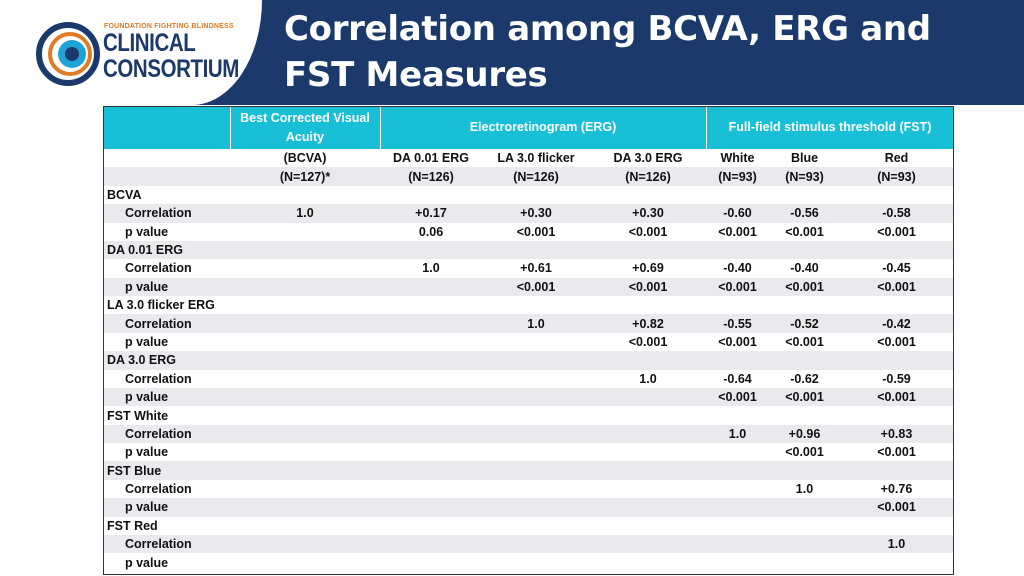 Image resolution: width=1024 pixels, height=576 pixels. What do you see at coordinates (528, 397) in the screenshot?
I see `table-row: p value <0.001 <0.001 <0.001` at bounding box center [528, 397].